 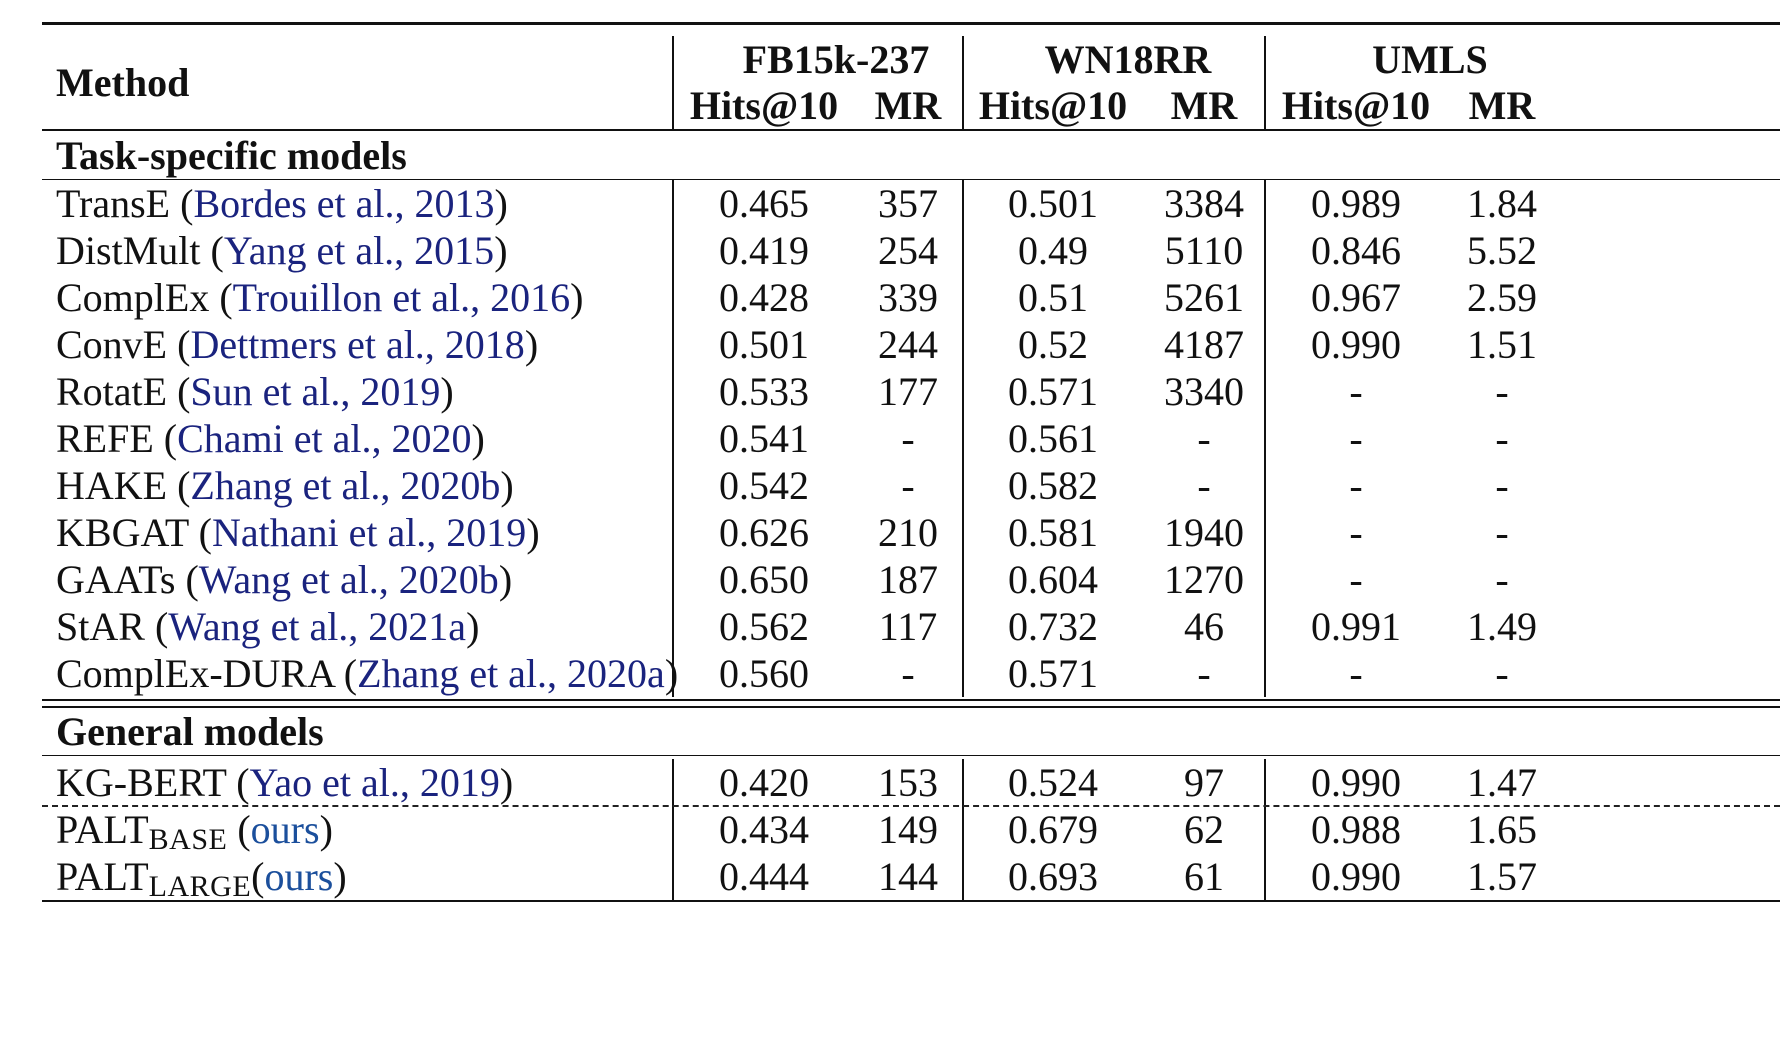 I want to click on table-cell: 357, so click(x=908, y=203).